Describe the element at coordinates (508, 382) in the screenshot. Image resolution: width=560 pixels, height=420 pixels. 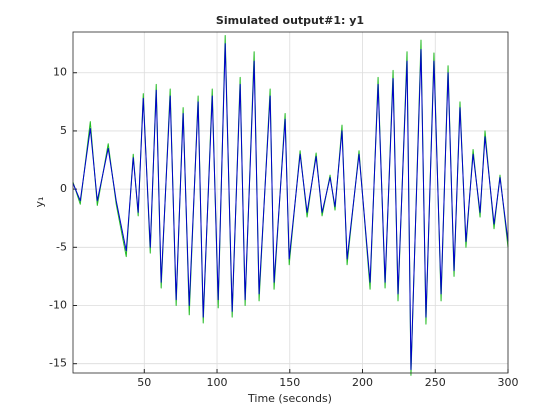
I see `x-tick-label: 300` at that location.